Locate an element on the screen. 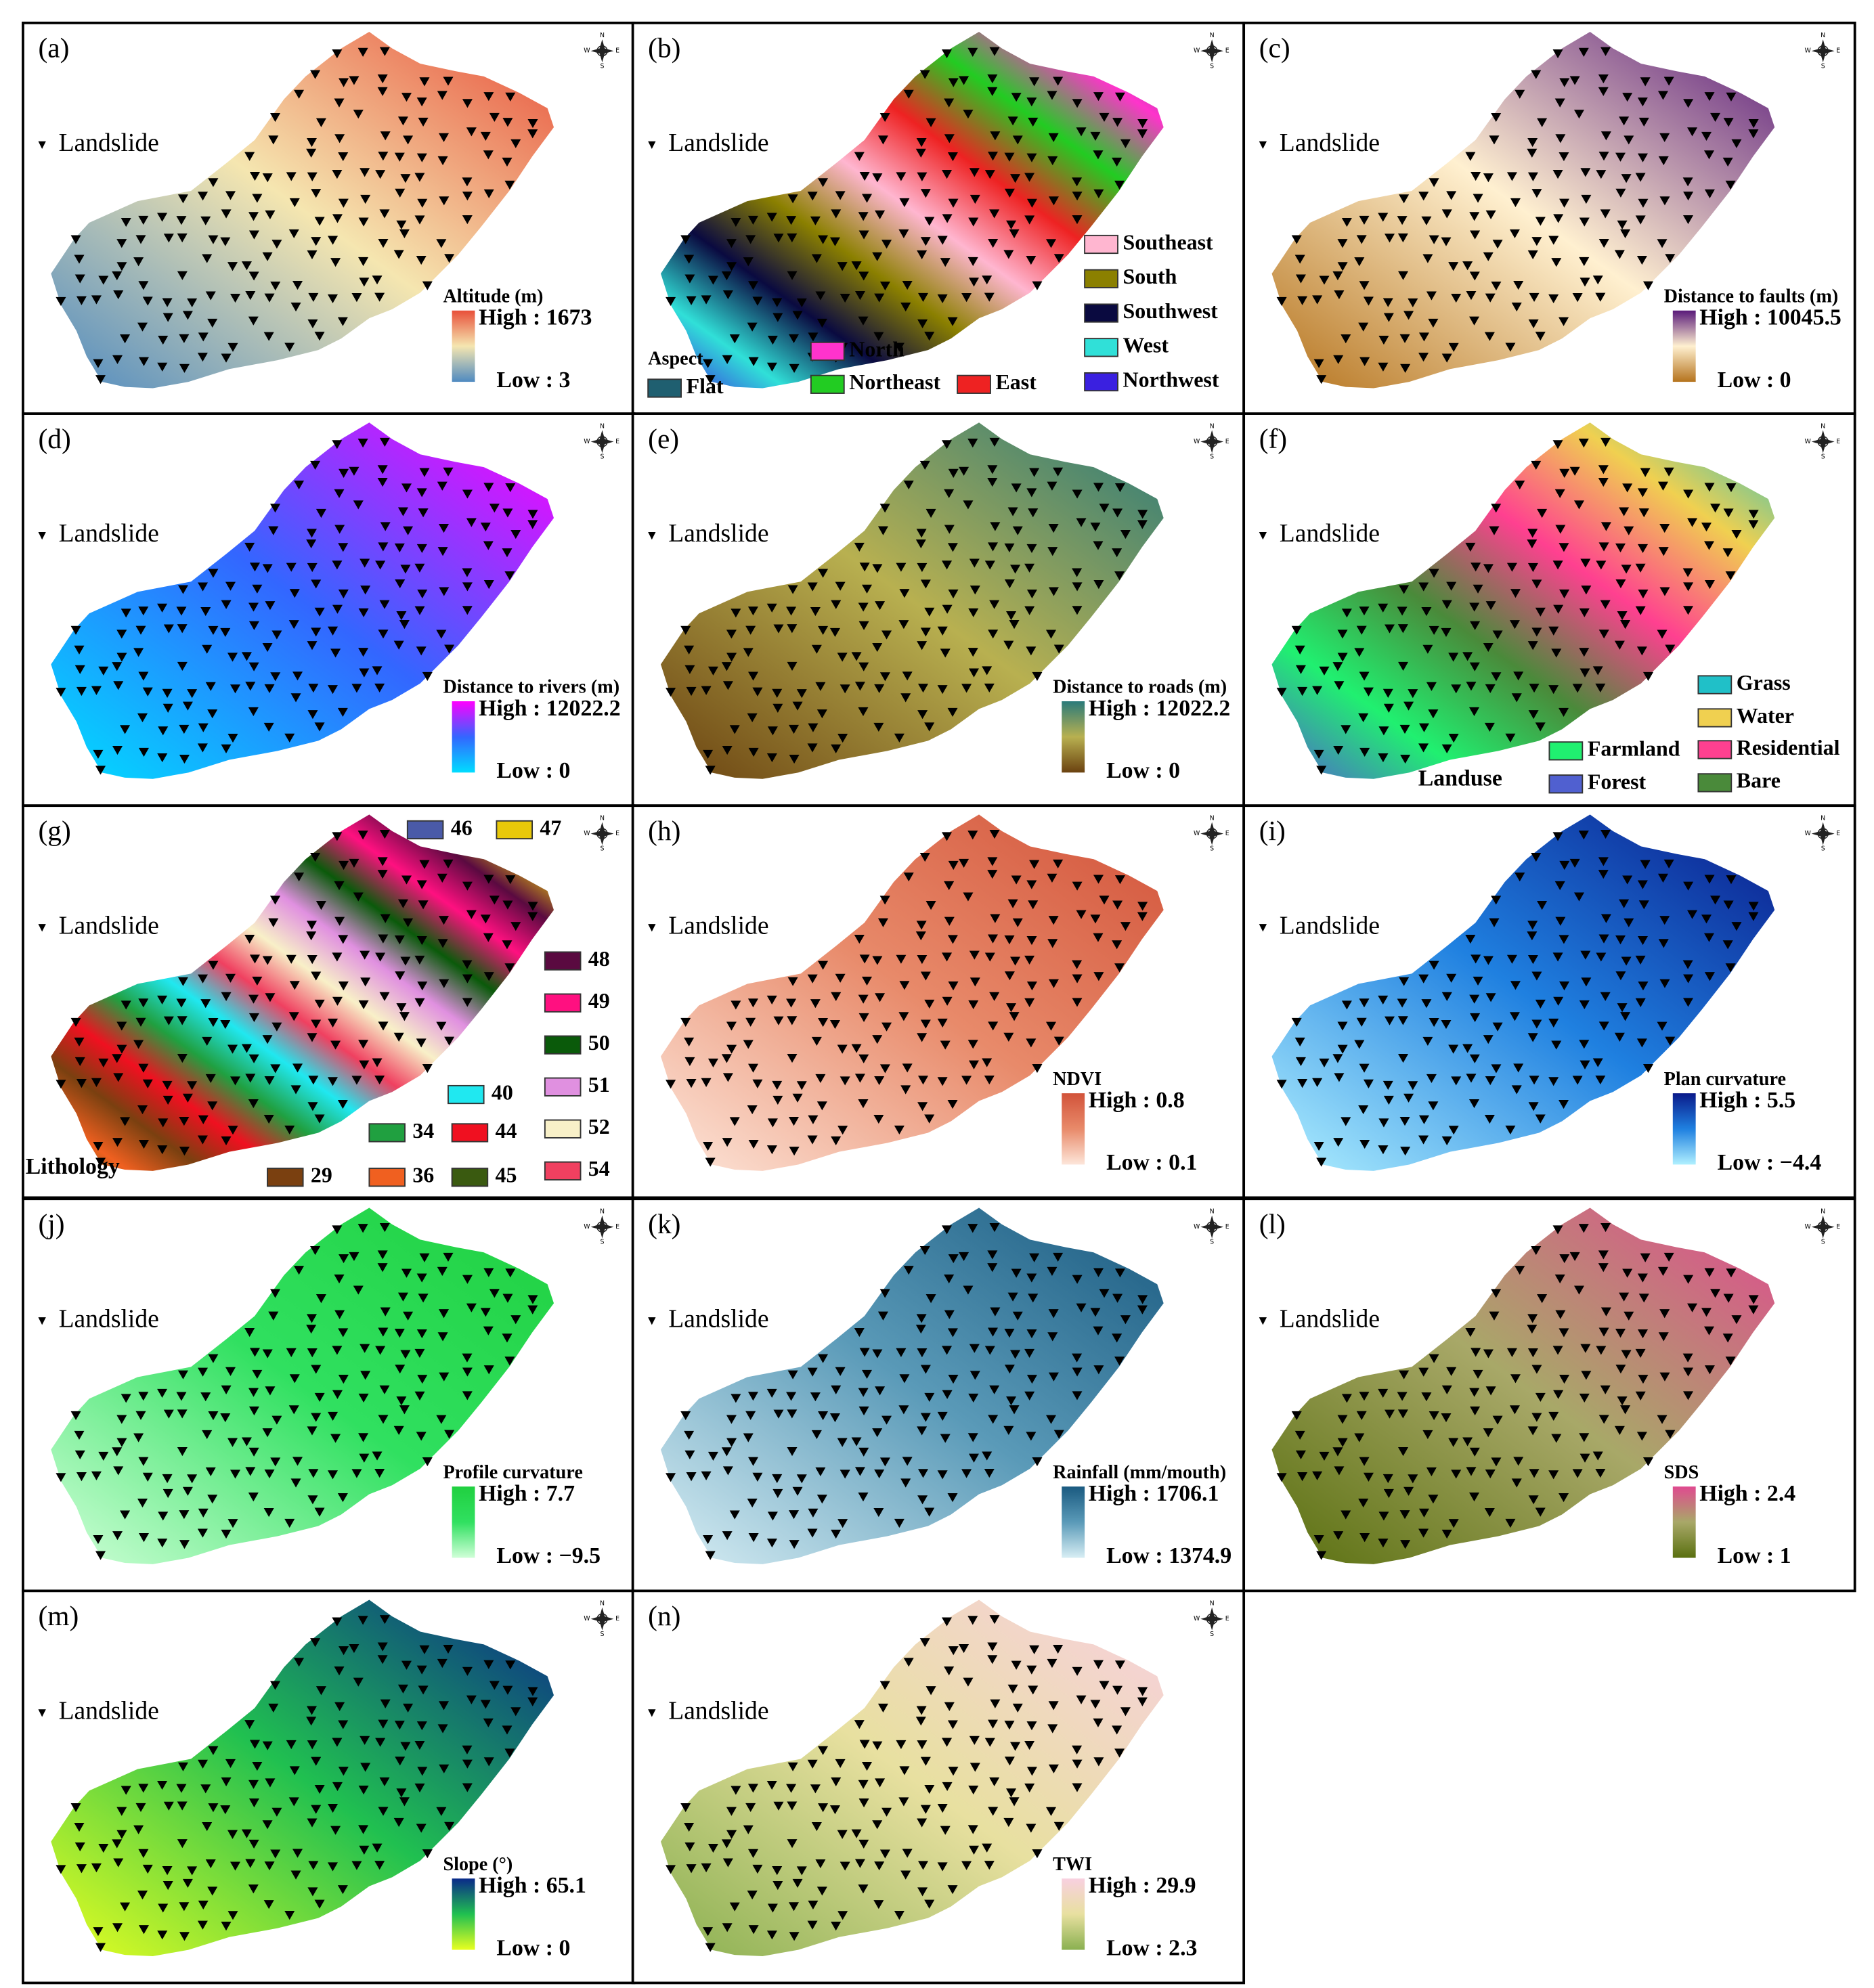 This screenshot has width=1874, height=1988. landslide-legend: Landslide is located at coordinates (1330, 1318).